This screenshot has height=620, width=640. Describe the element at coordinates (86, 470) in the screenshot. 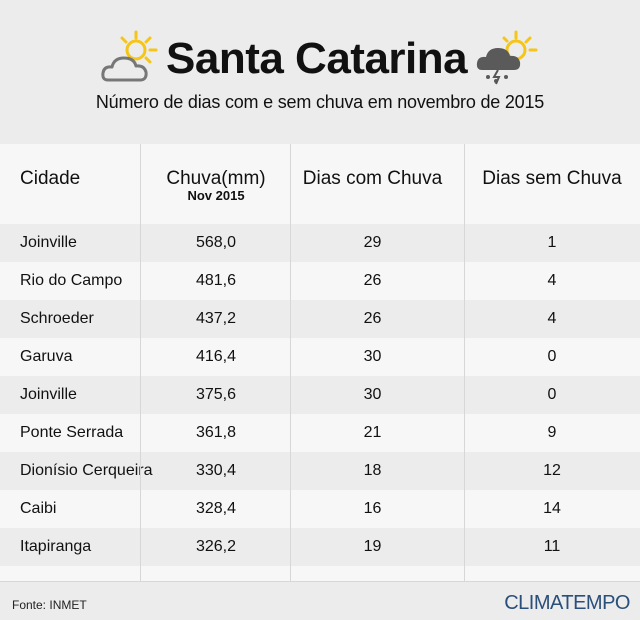

I see `cell-city: Dionísio Cerqueira` at that location.